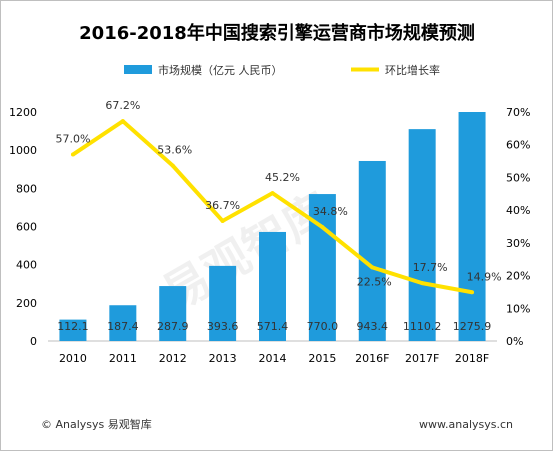 This screenshot has width=553, height=452. Describe the element at coordinates (472, 326) in the screenshot. I see `bar-value-label: 1275.9` at that location.